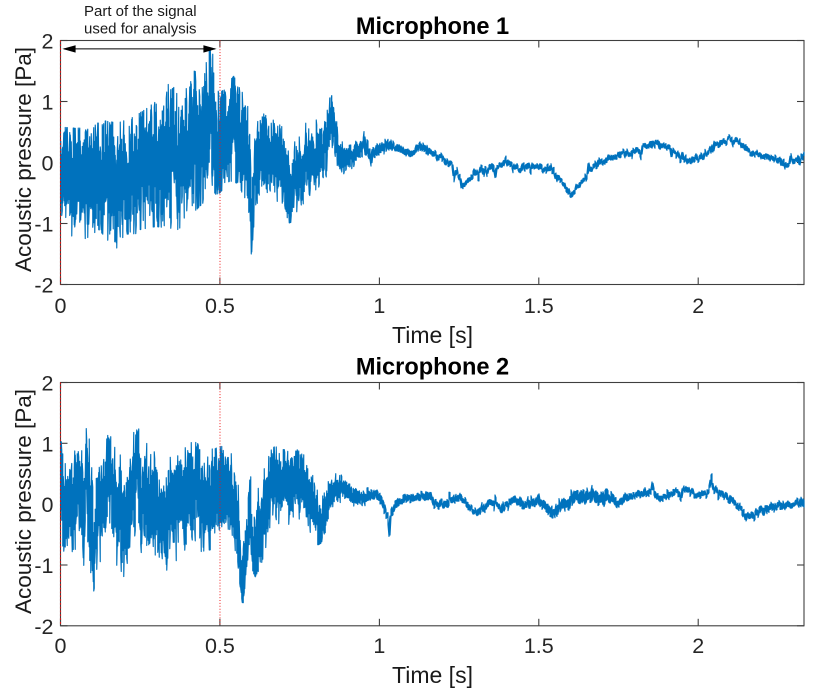 The image size is (827, 692). Describe the element at coordinates (432, 27) in the screenshot. I see `svg-text: Microphone 1` at that location.